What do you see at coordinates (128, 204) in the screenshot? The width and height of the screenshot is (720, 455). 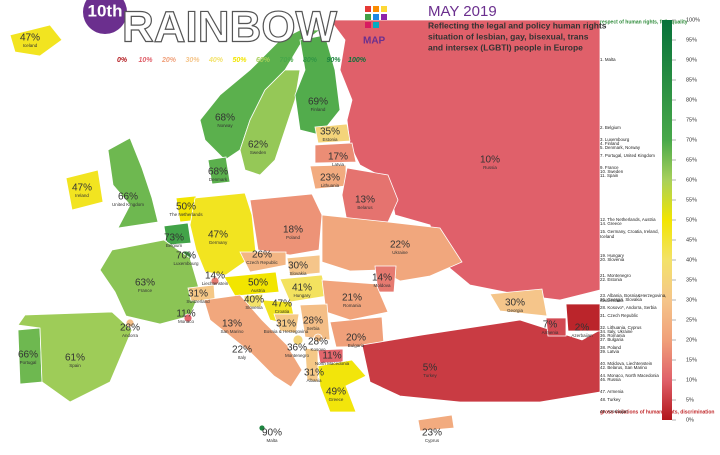 I see `country-name: United Kingdom` at bounding box center [128, 204].